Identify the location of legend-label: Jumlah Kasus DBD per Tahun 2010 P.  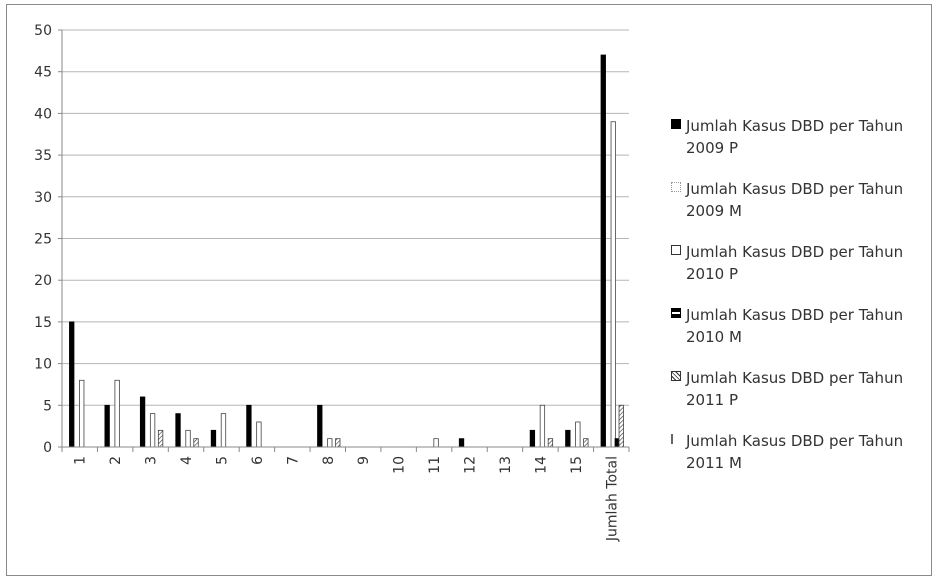
(795, 263).